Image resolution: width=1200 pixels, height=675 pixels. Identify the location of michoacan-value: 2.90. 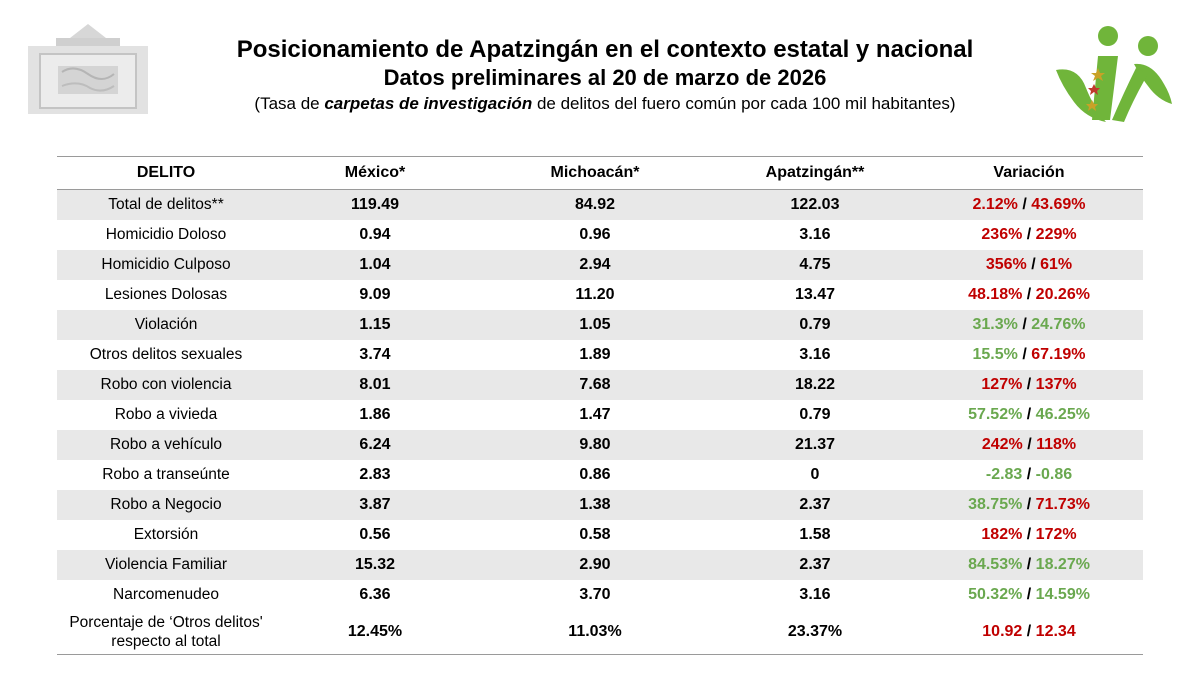
(595, 565).